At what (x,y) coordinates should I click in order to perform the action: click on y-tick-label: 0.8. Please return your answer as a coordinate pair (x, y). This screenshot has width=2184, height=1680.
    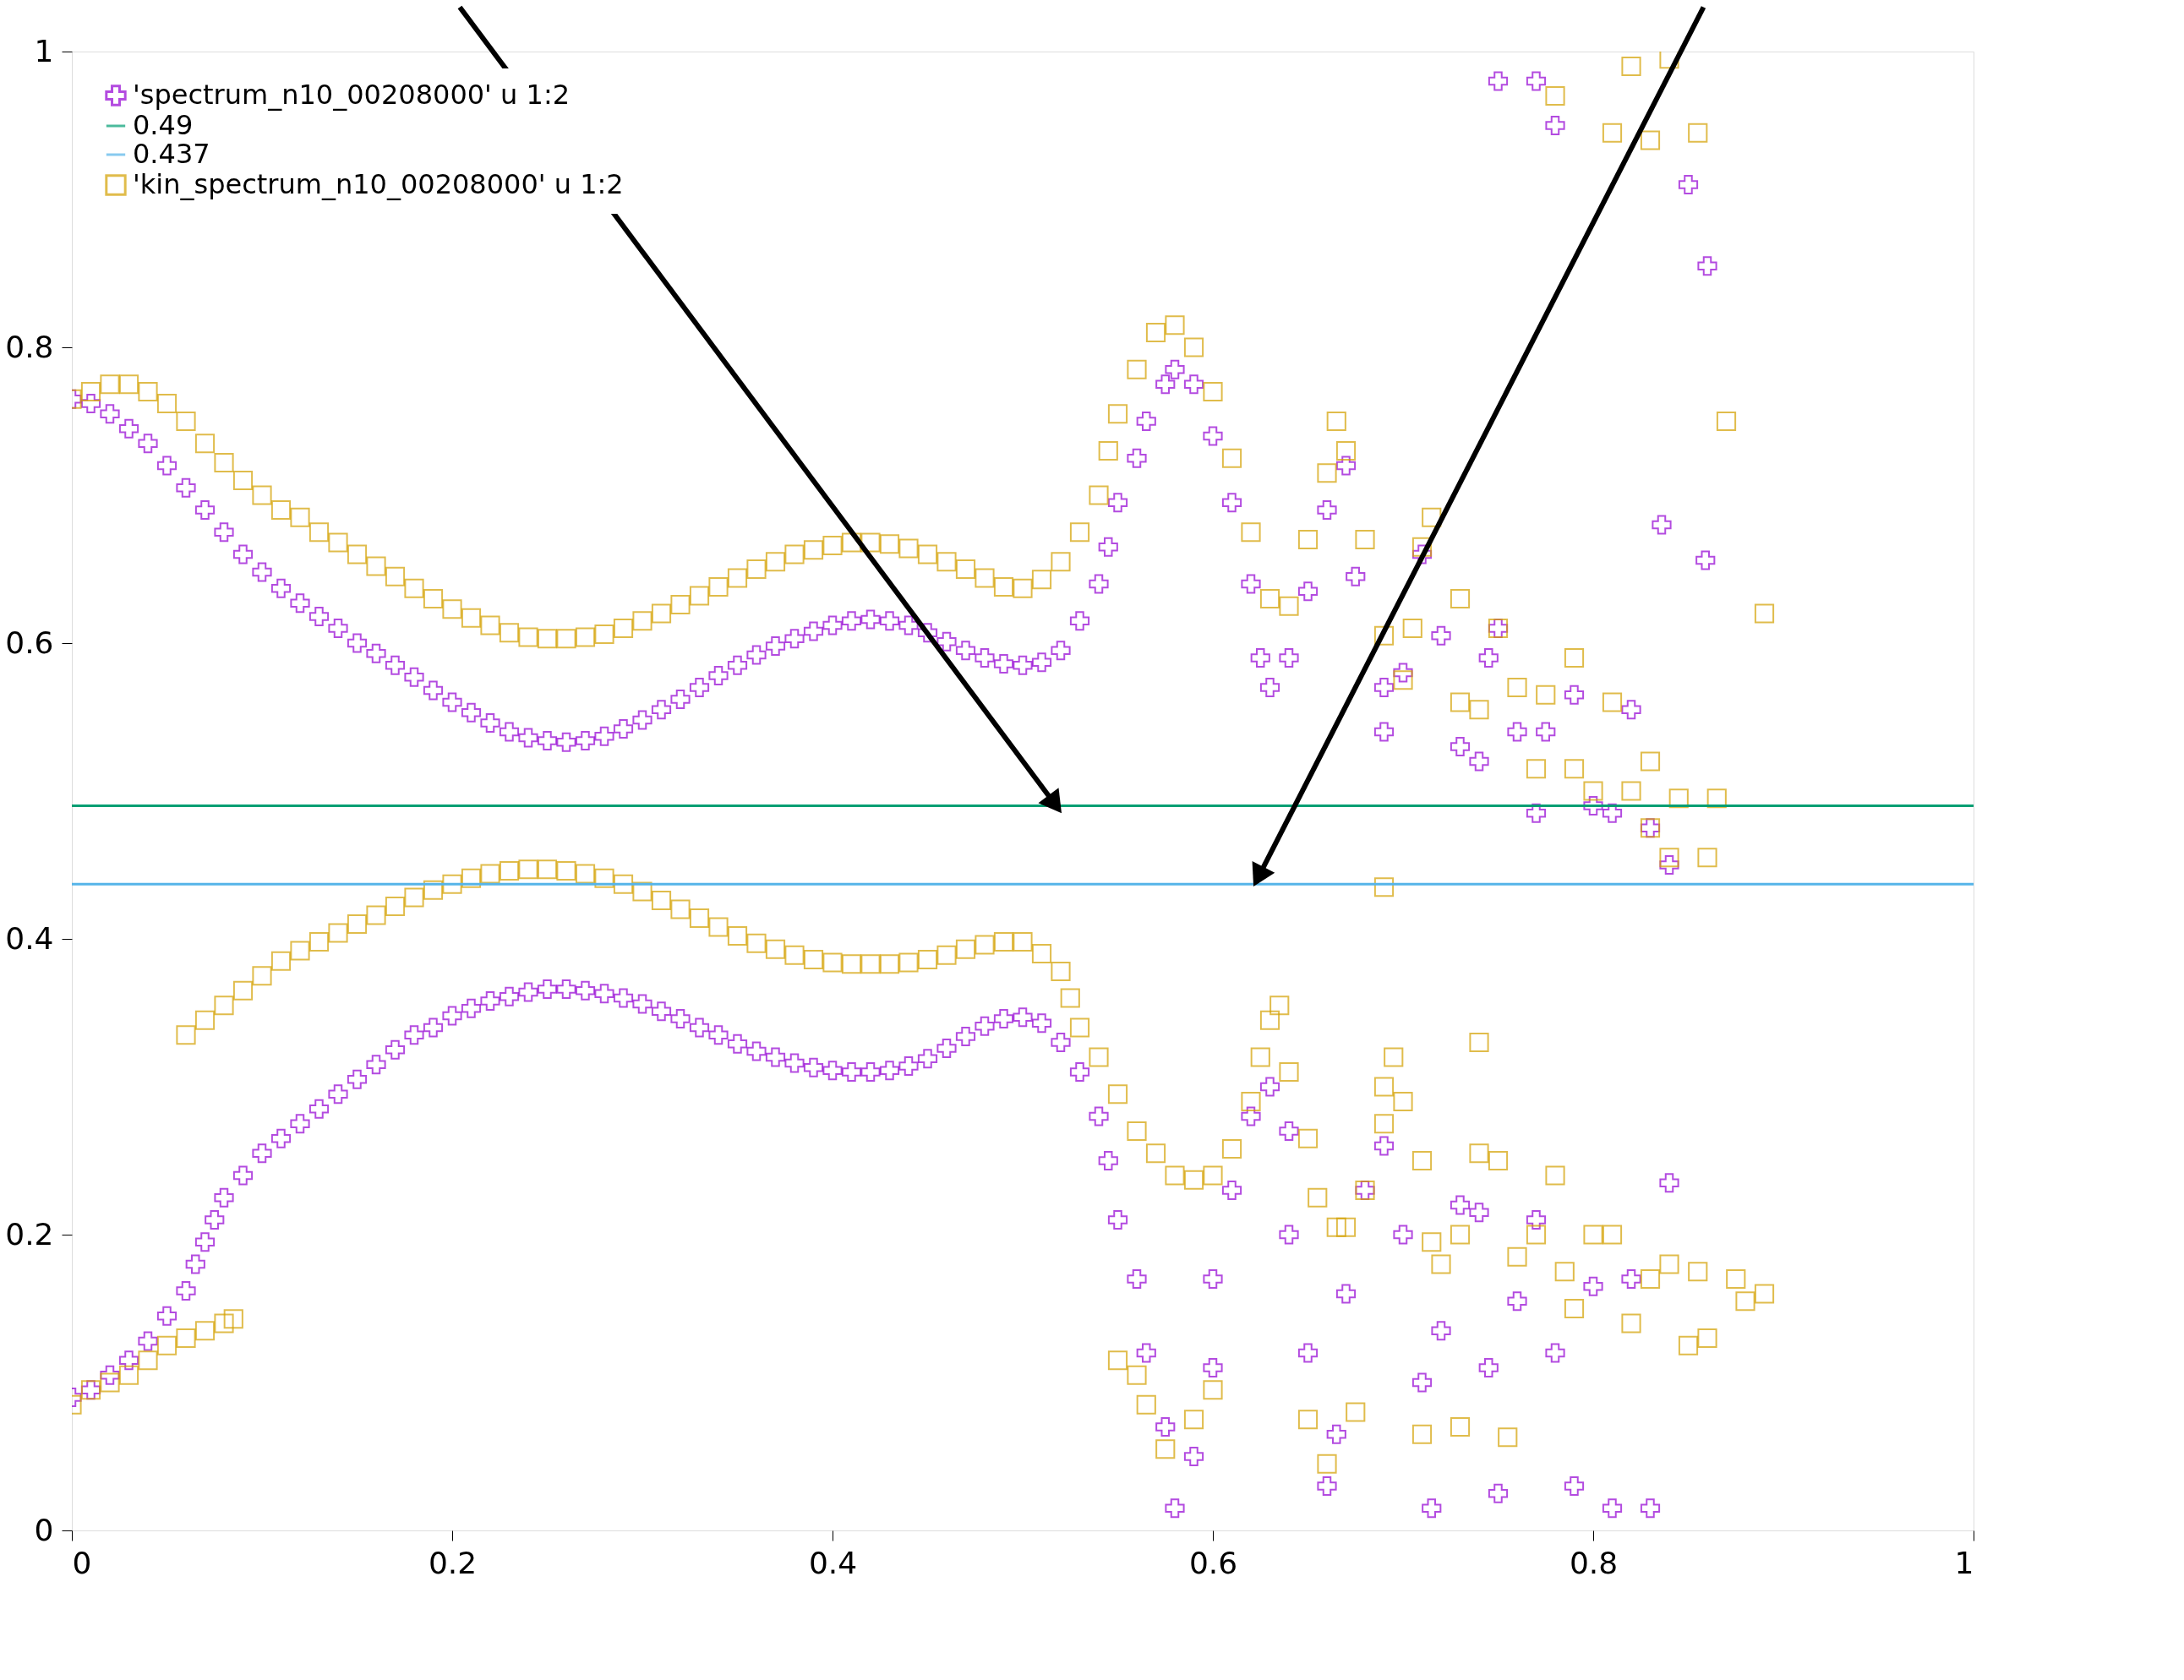
    Looking at the image, I should click on (29, 346).